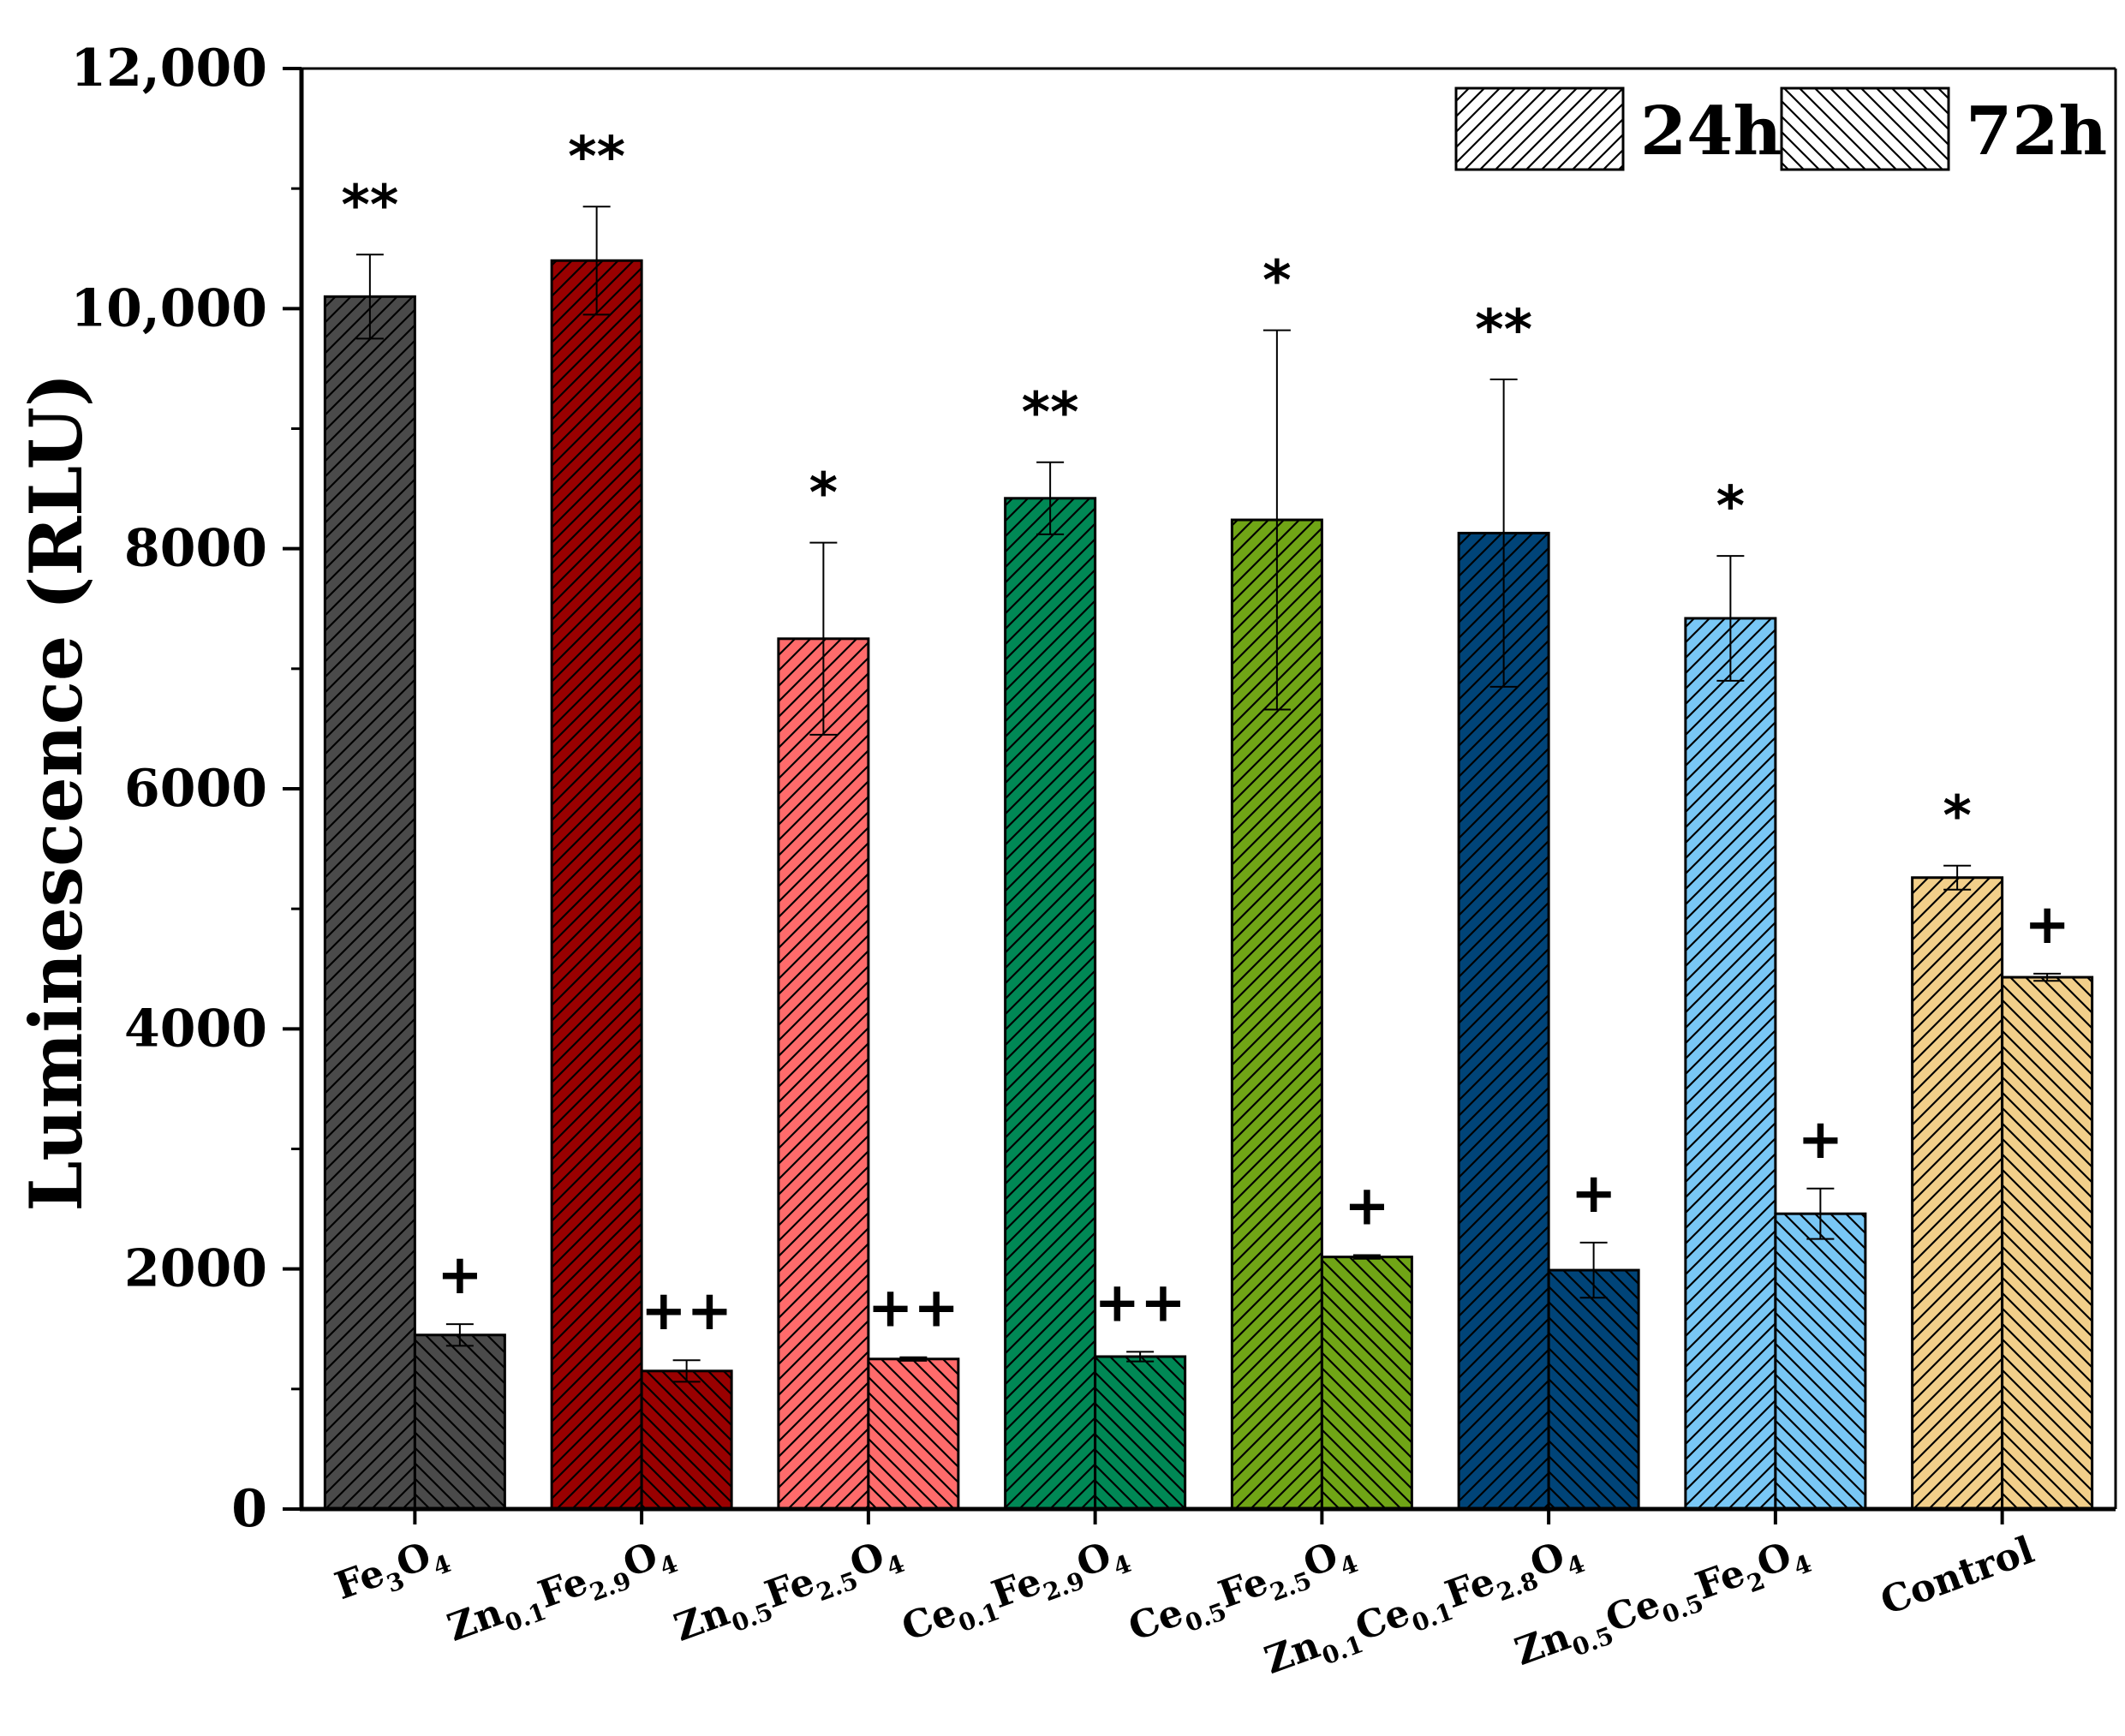 Image resolution: width=2125 pixels, height=1736 pixels. What do you see at coordinates (2036, 131) in the screenshot?
I see `legend-label: 72h` at bounding box center [2036, 131].